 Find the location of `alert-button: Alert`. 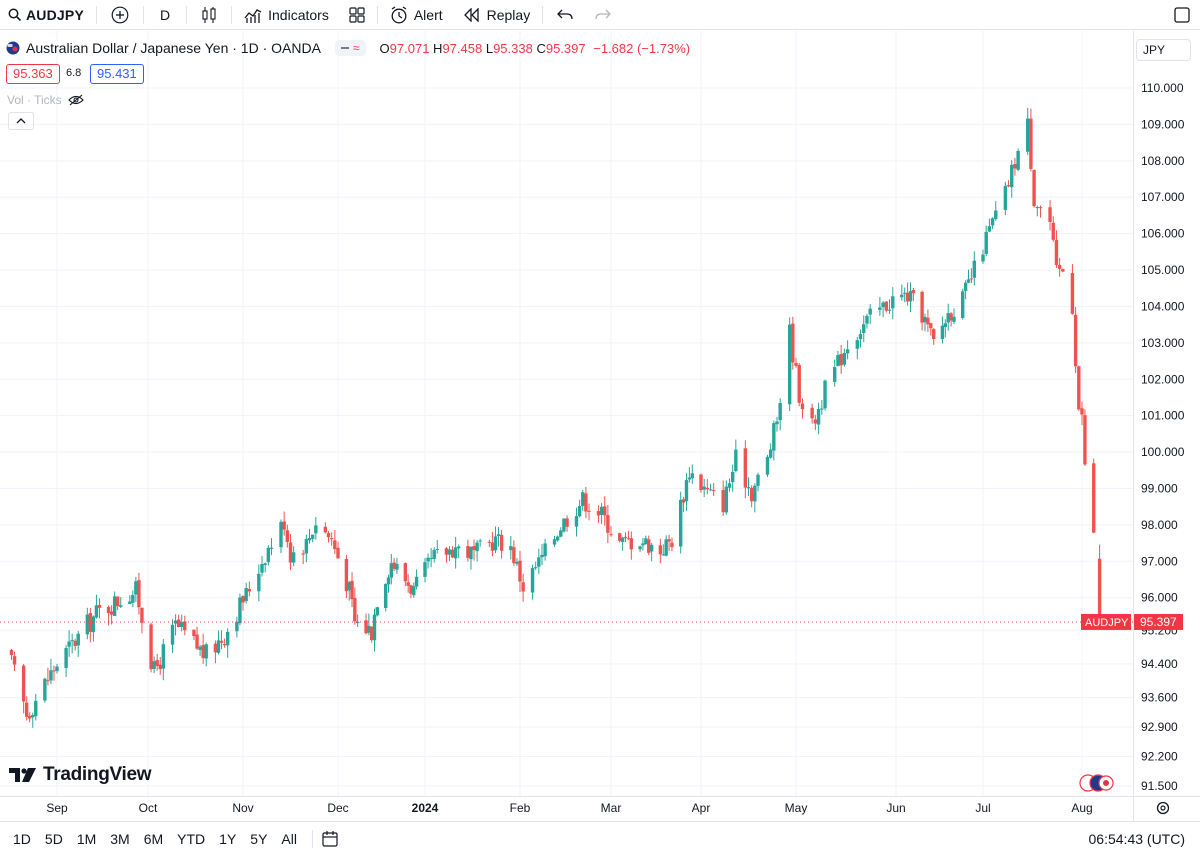

alert-button: Alert is located at coordinates (416, 15).